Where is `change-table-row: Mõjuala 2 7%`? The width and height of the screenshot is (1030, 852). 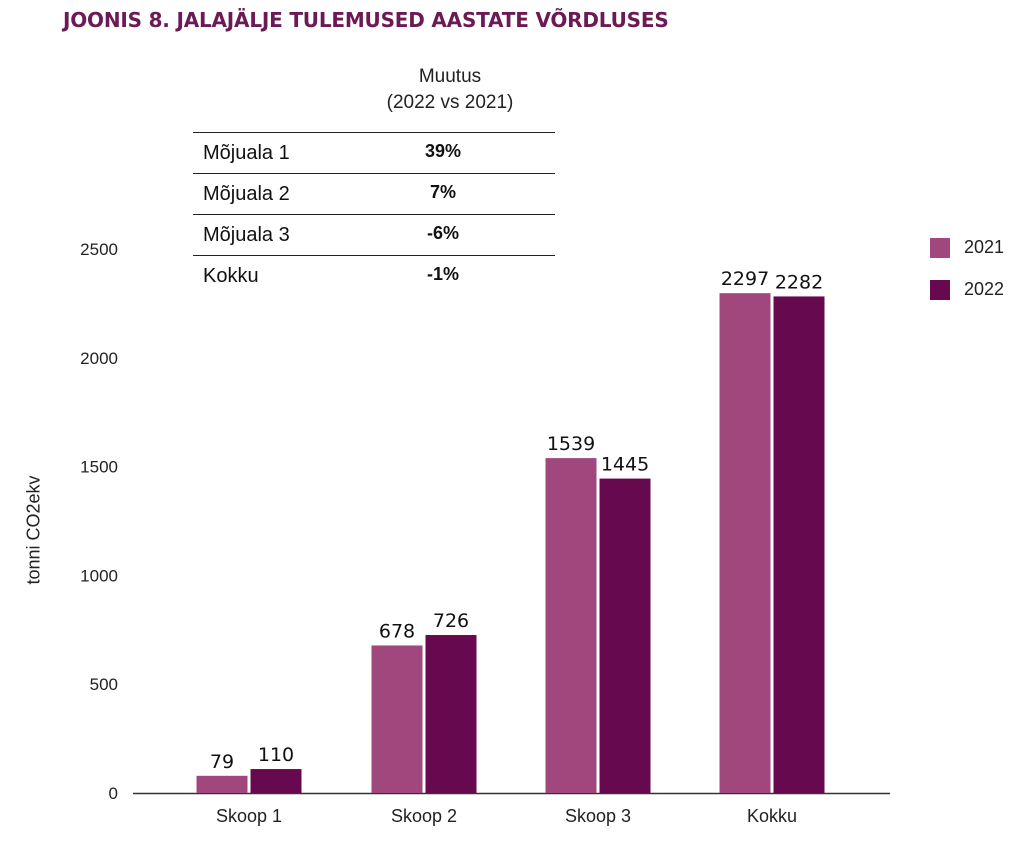 change-table-row: Mõjuala 2 7% is located at coordinates (374, 193).